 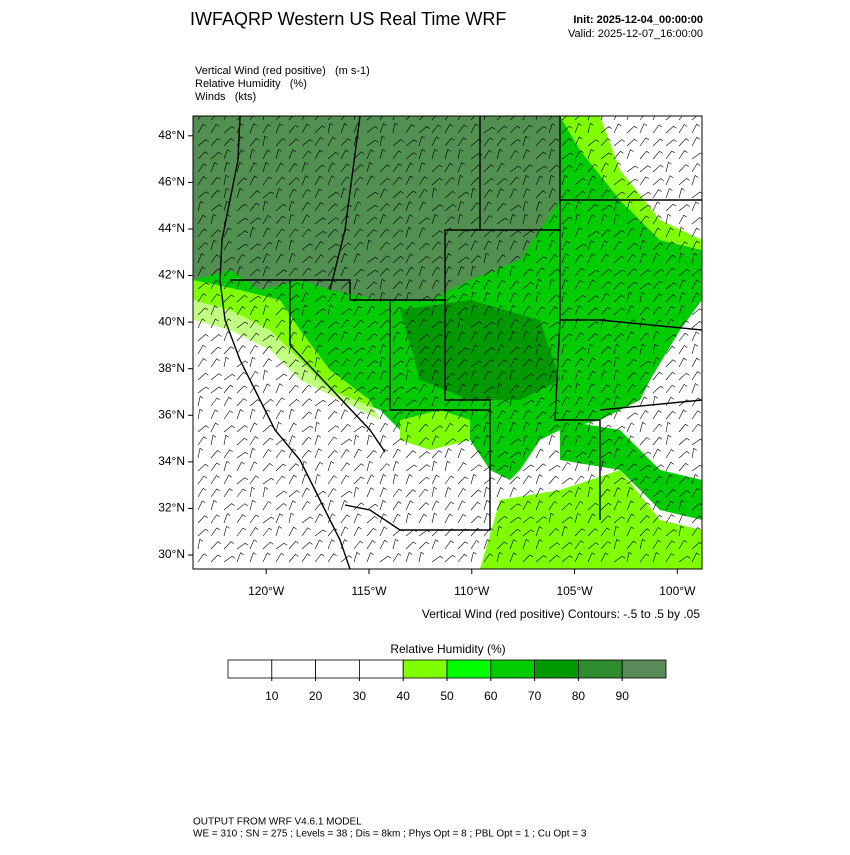 I want to click on init-time: Init: 2025-12-04_00:00:00, so click(x=638, y=20).